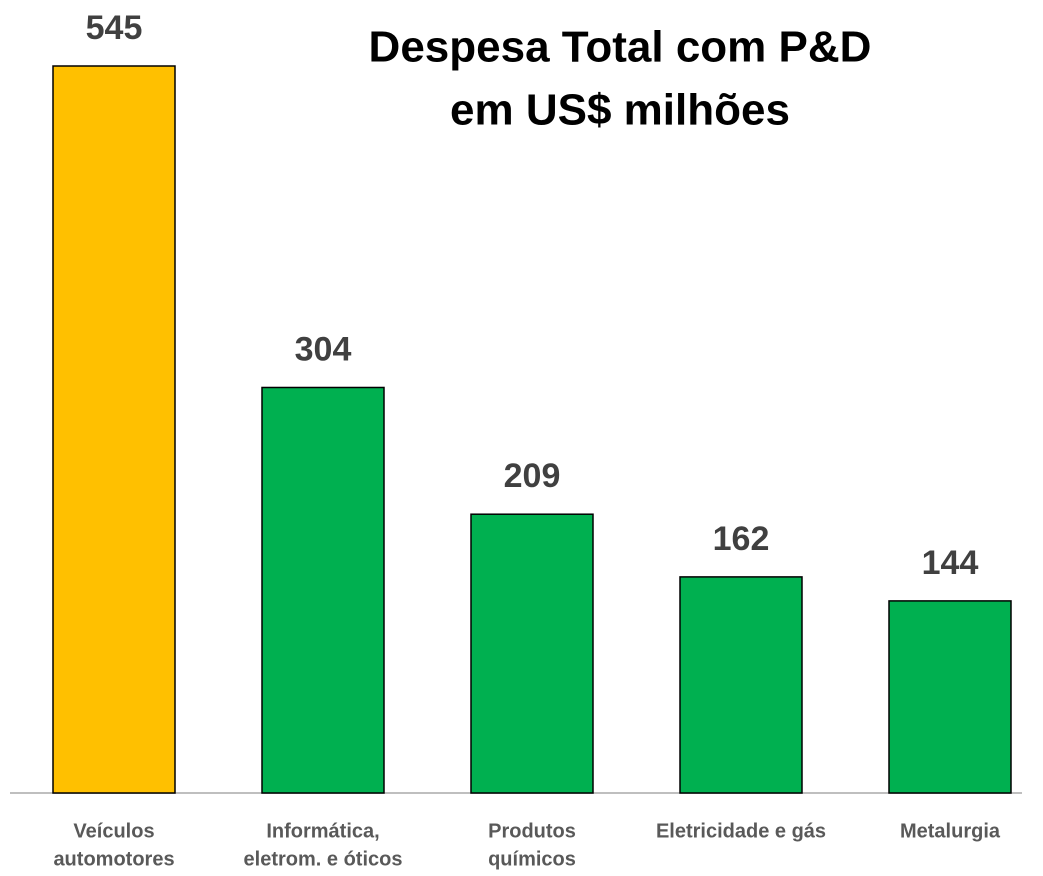  What do you see at coordinates (532, 859) in the screenshot?
I see `x-tick-label: químicos` at bounding box center [532, 859].